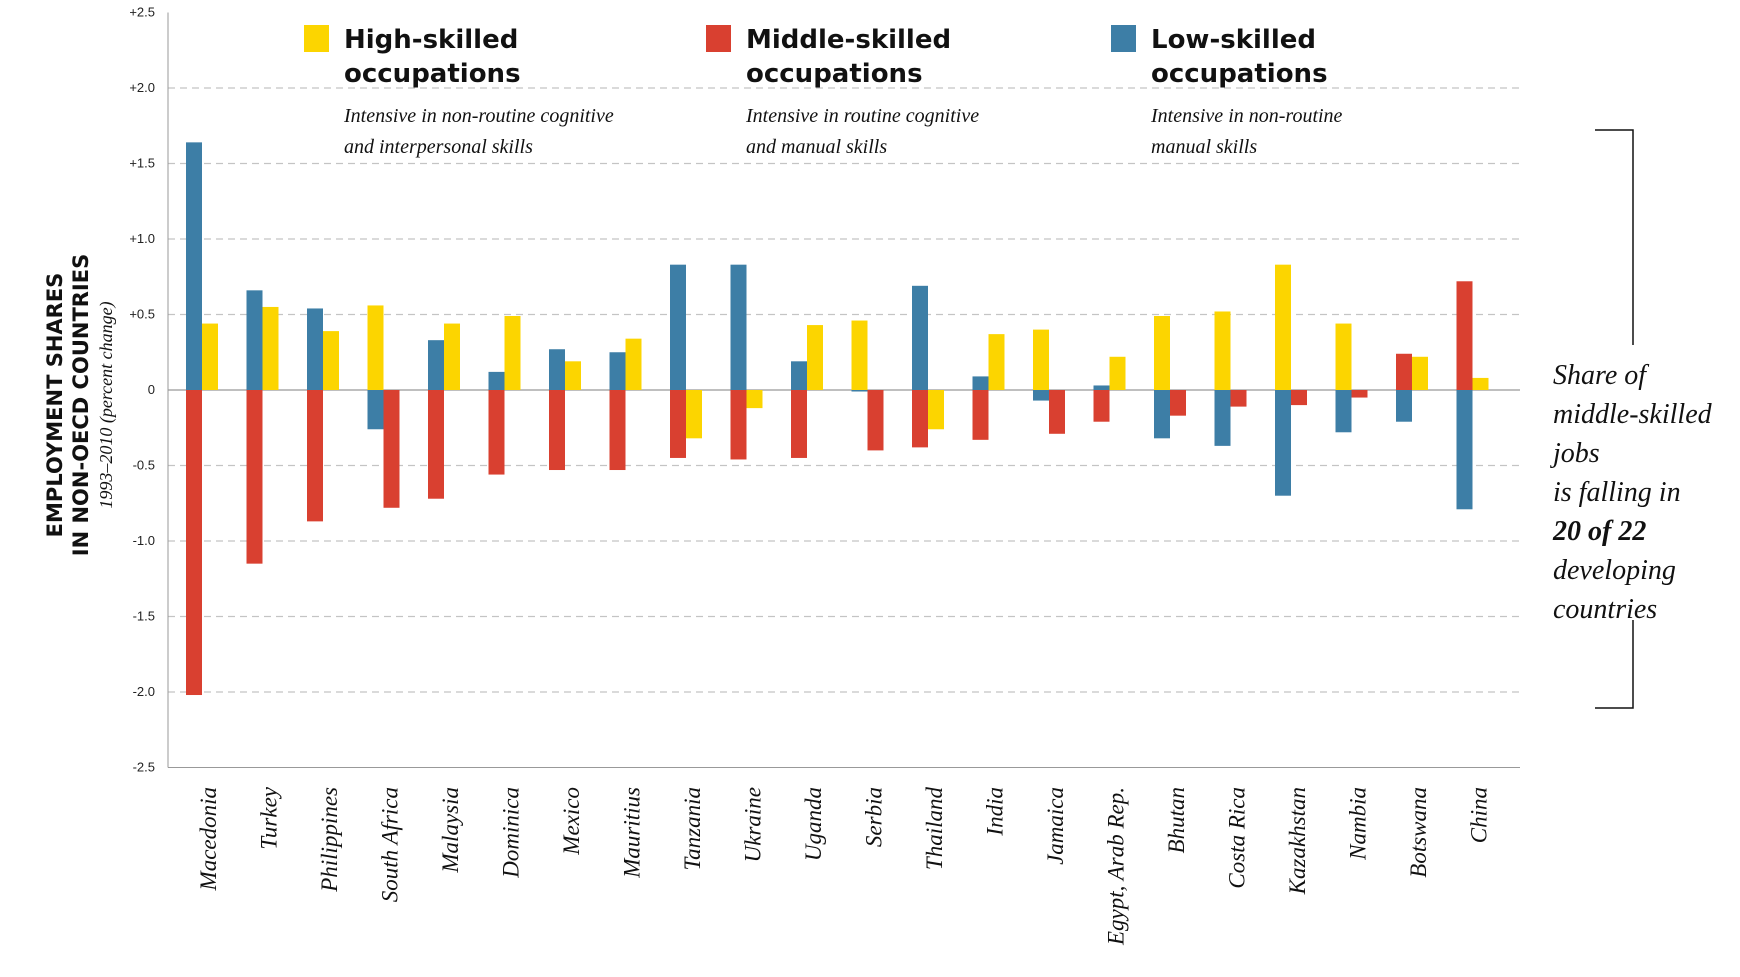 The height and width of the screenshot is (977, 1740). Describe the element at coordinates (799, 375) in the screenshot. I see `bar-uganda-low` at that location.